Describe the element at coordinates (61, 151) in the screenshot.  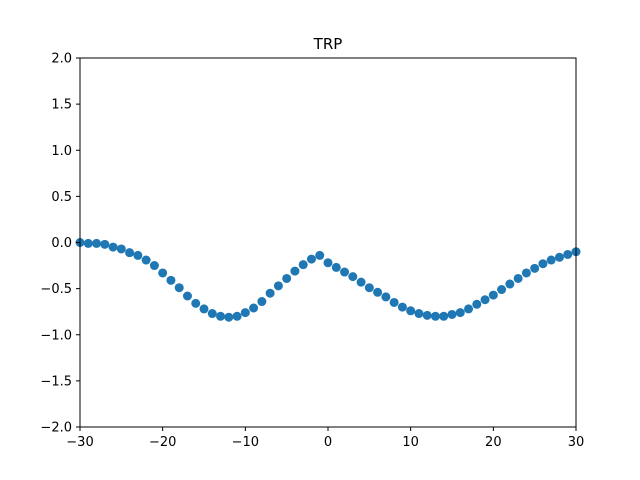
I see `y-tick-label: 1.0` at that location.